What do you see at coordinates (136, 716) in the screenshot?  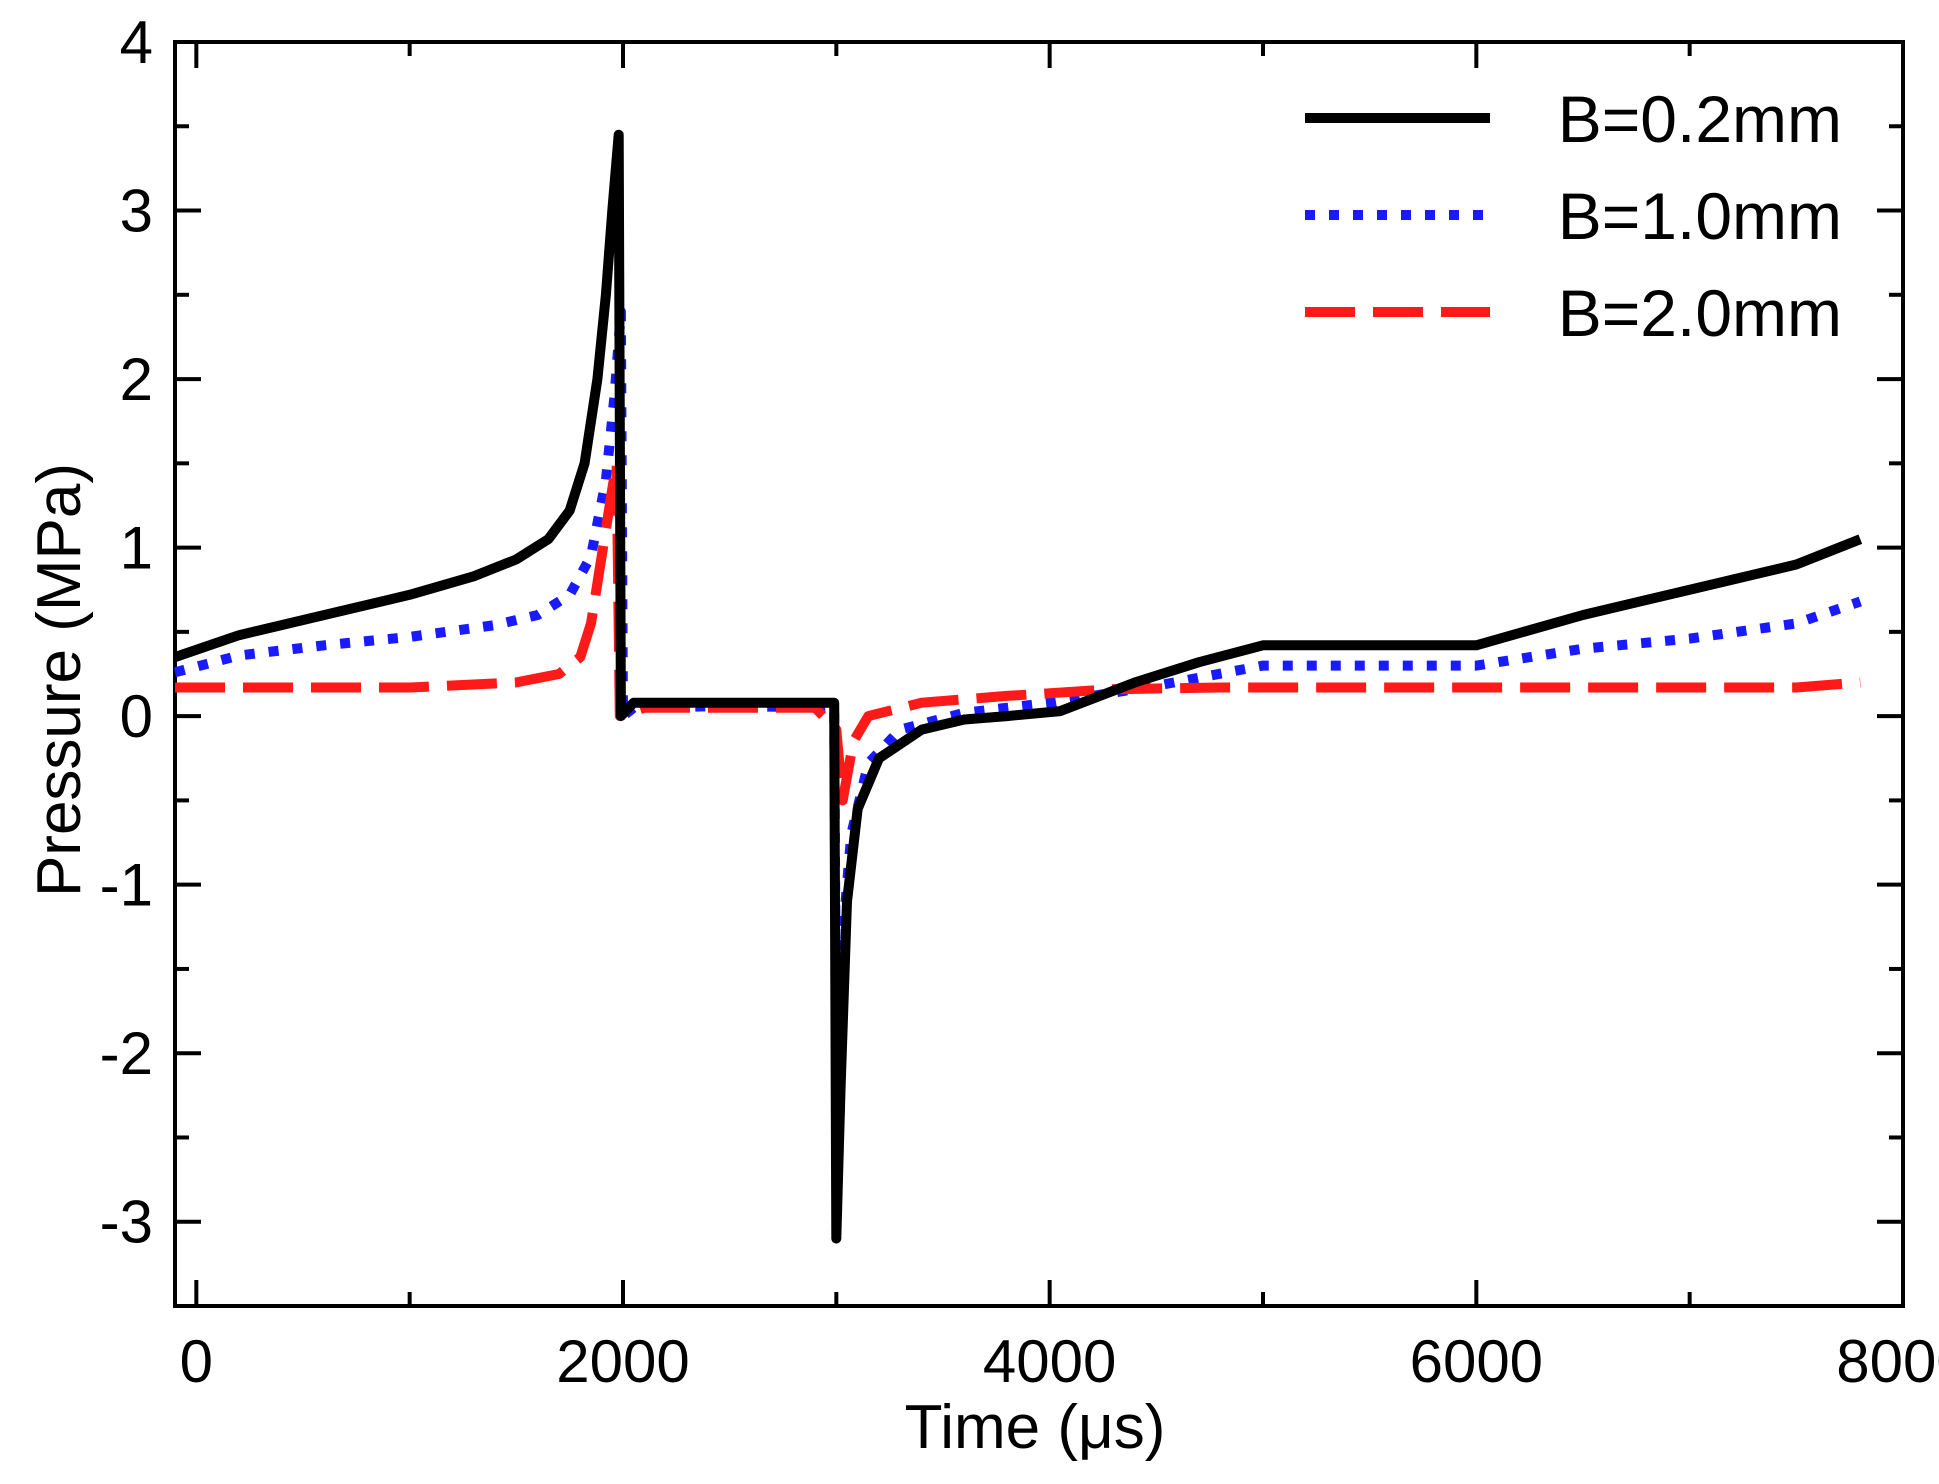 I see `y-tick-label: 0` at bounding box center [136, 716].